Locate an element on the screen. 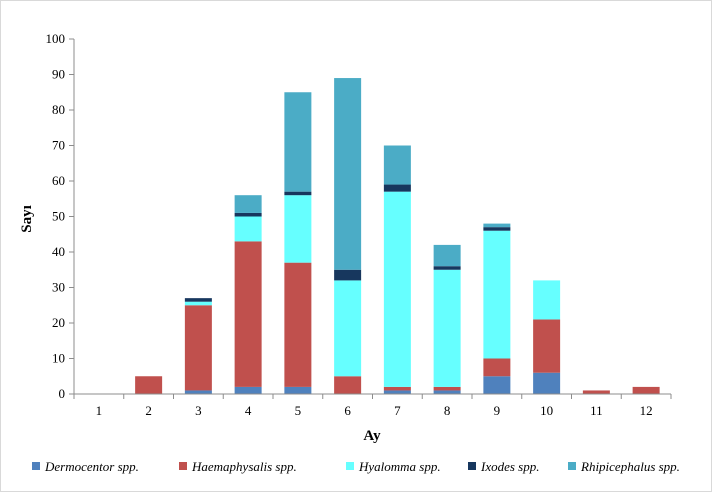  x-tick-label: 4 is located at coordinates (248, 410).